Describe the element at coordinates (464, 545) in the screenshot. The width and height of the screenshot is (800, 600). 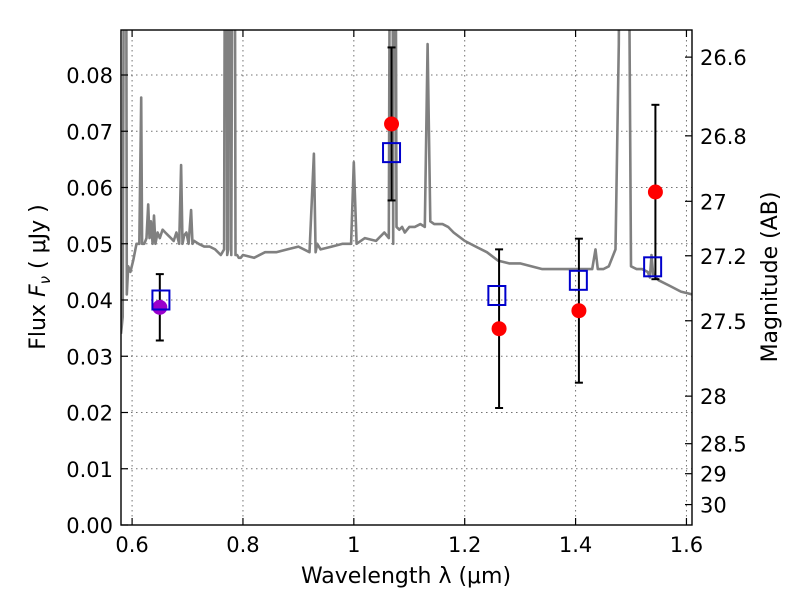
I see `x-tick-label: 1.2` at that location.